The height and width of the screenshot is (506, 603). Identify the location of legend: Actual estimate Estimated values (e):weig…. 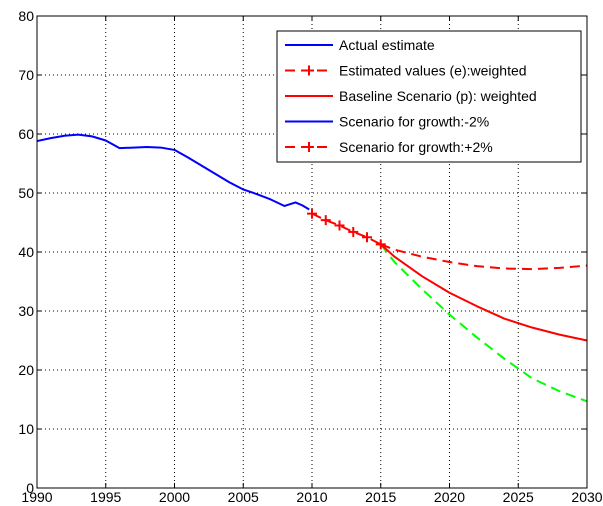
(429, 96).